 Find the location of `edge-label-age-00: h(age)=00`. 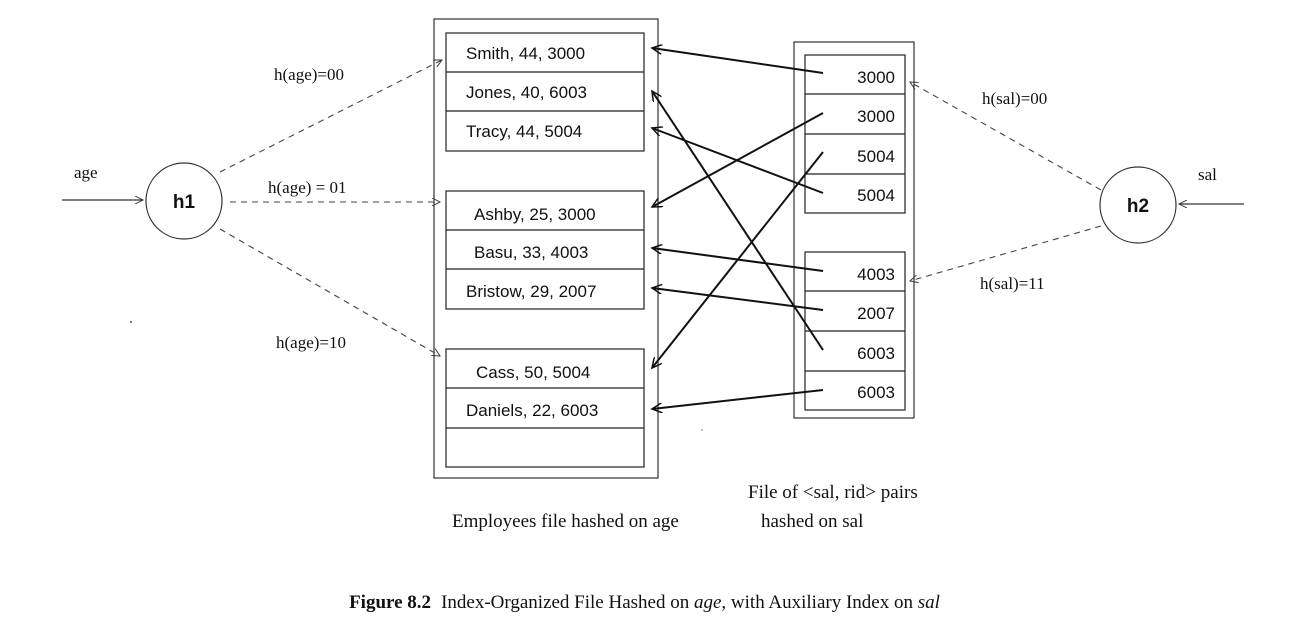

edge-label-age-00: h(age)=00 is located at coordinates (309, 74).